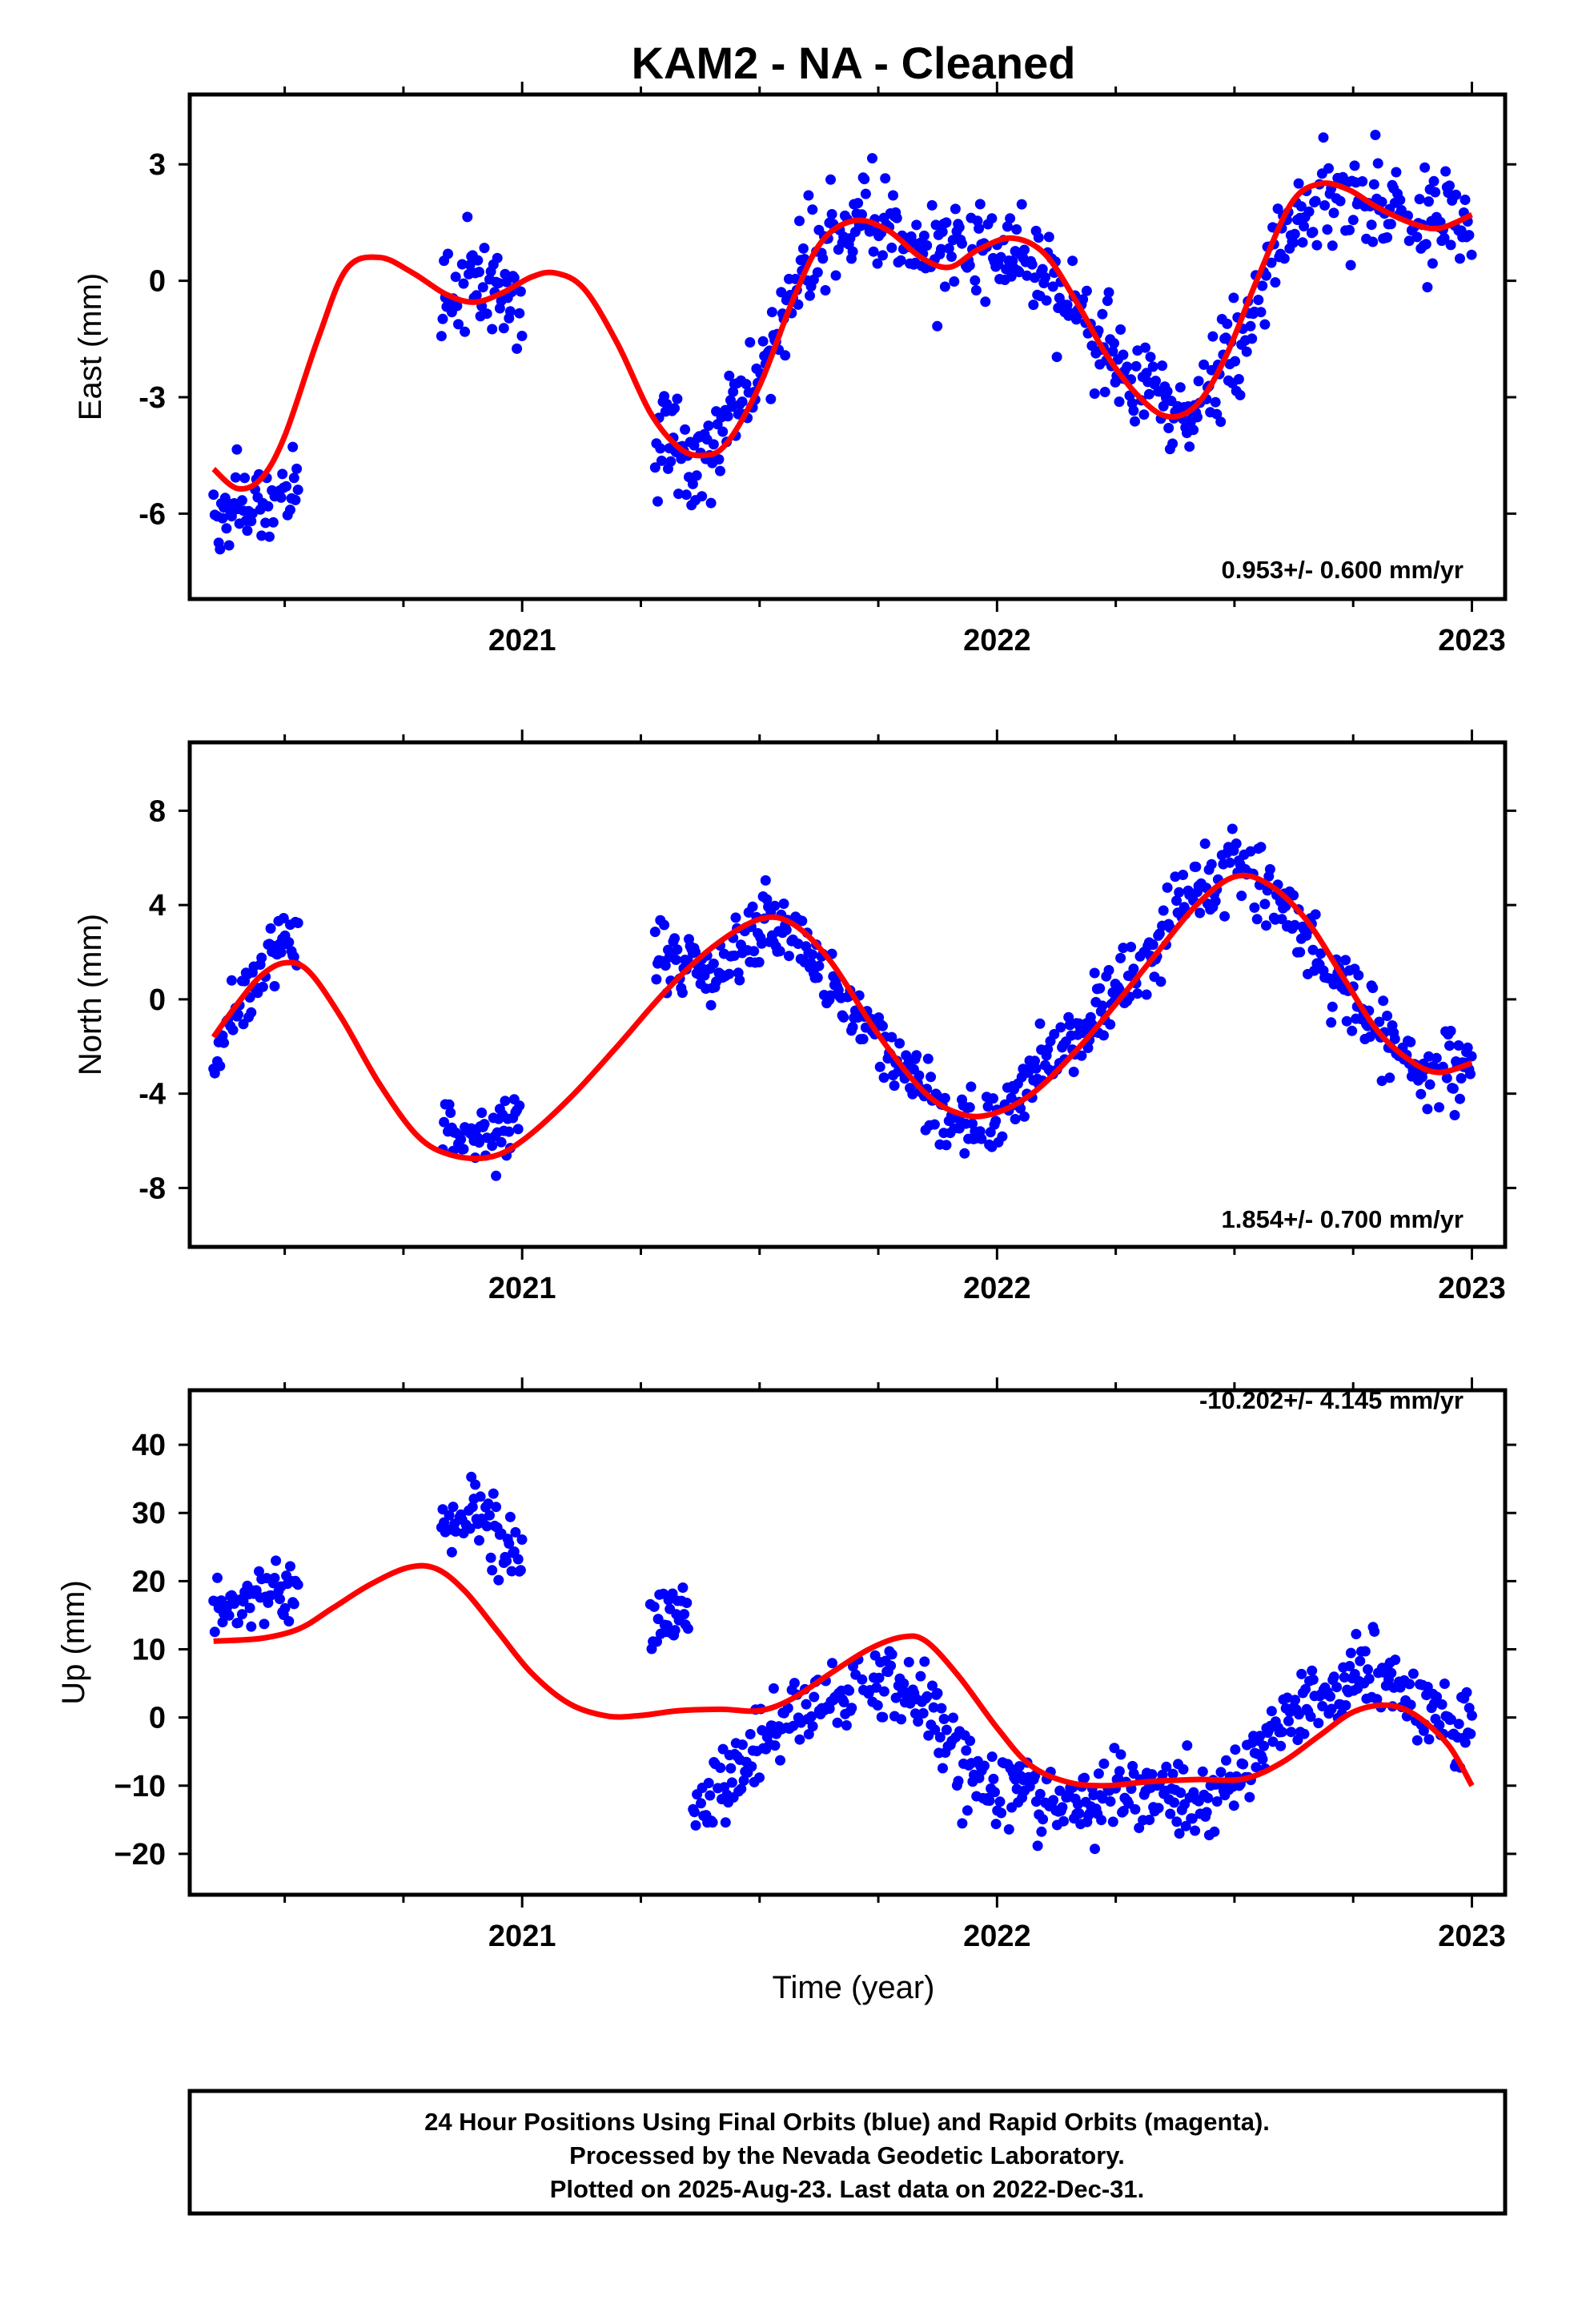 The width and height of the screenshot is (1582, 2324). Describe the element at coordinates (997, 1936) in the screenshot. I see `up-x-tick-label: 2022` at that location.